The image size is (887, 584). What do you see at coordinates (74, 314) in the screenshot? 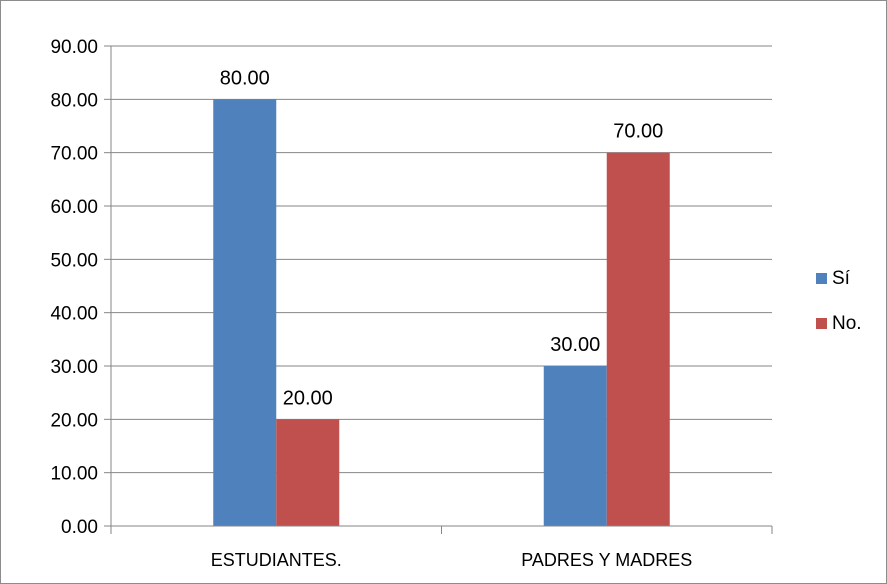
I see `y-tick-label: 40.00` at bounding box center [74, 314].